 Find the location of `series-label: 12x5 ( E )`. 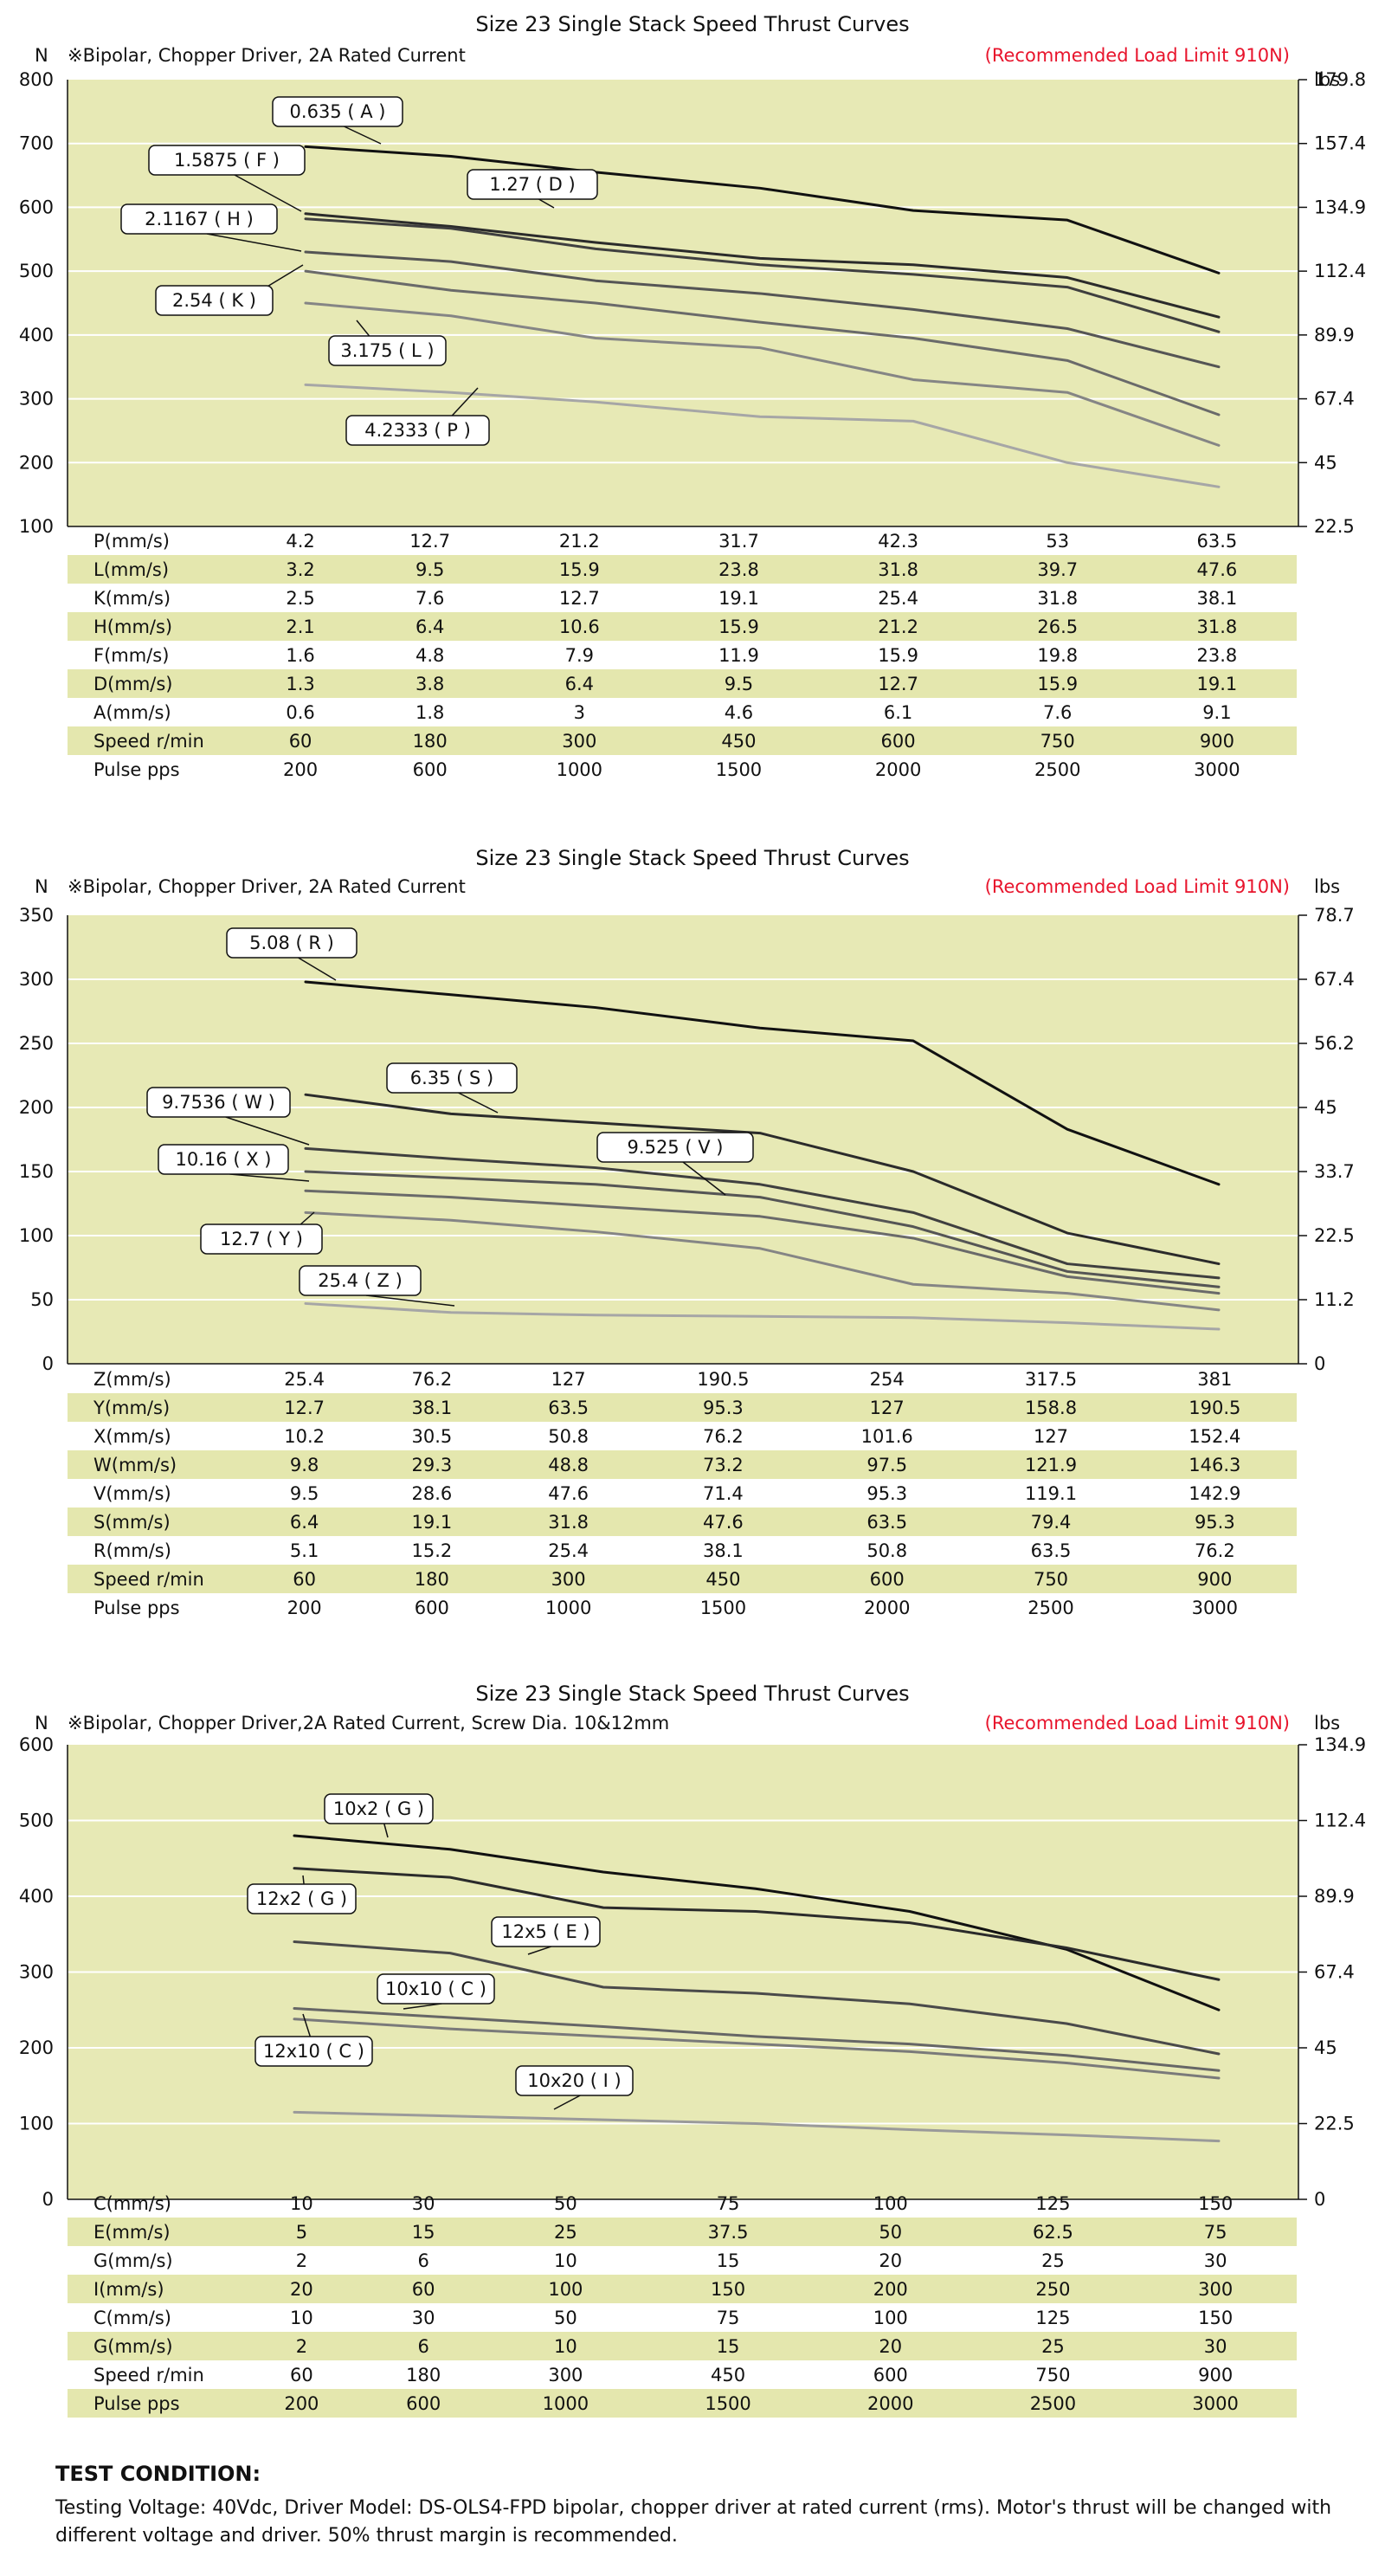

series-label: 12x5 ( E ) is located at coordinates (545, 1932).